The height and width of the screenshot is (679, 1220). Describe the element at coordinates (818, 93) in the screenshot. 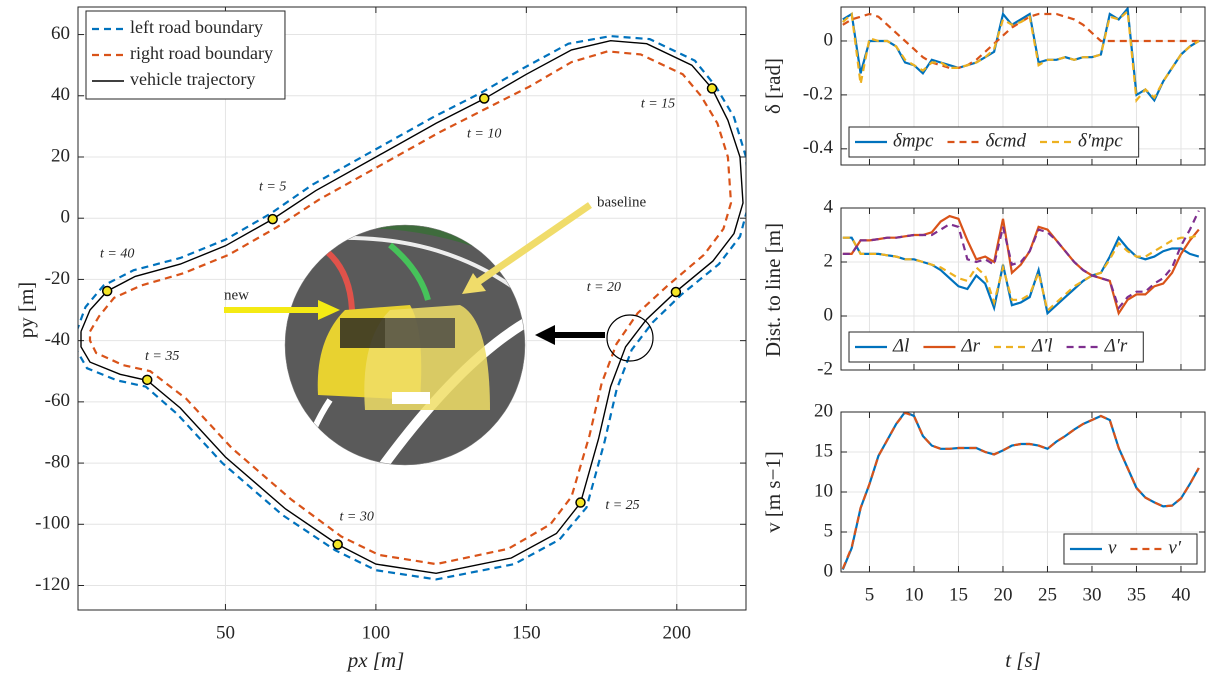

I see `y-tick-label: -0.2` at that location.